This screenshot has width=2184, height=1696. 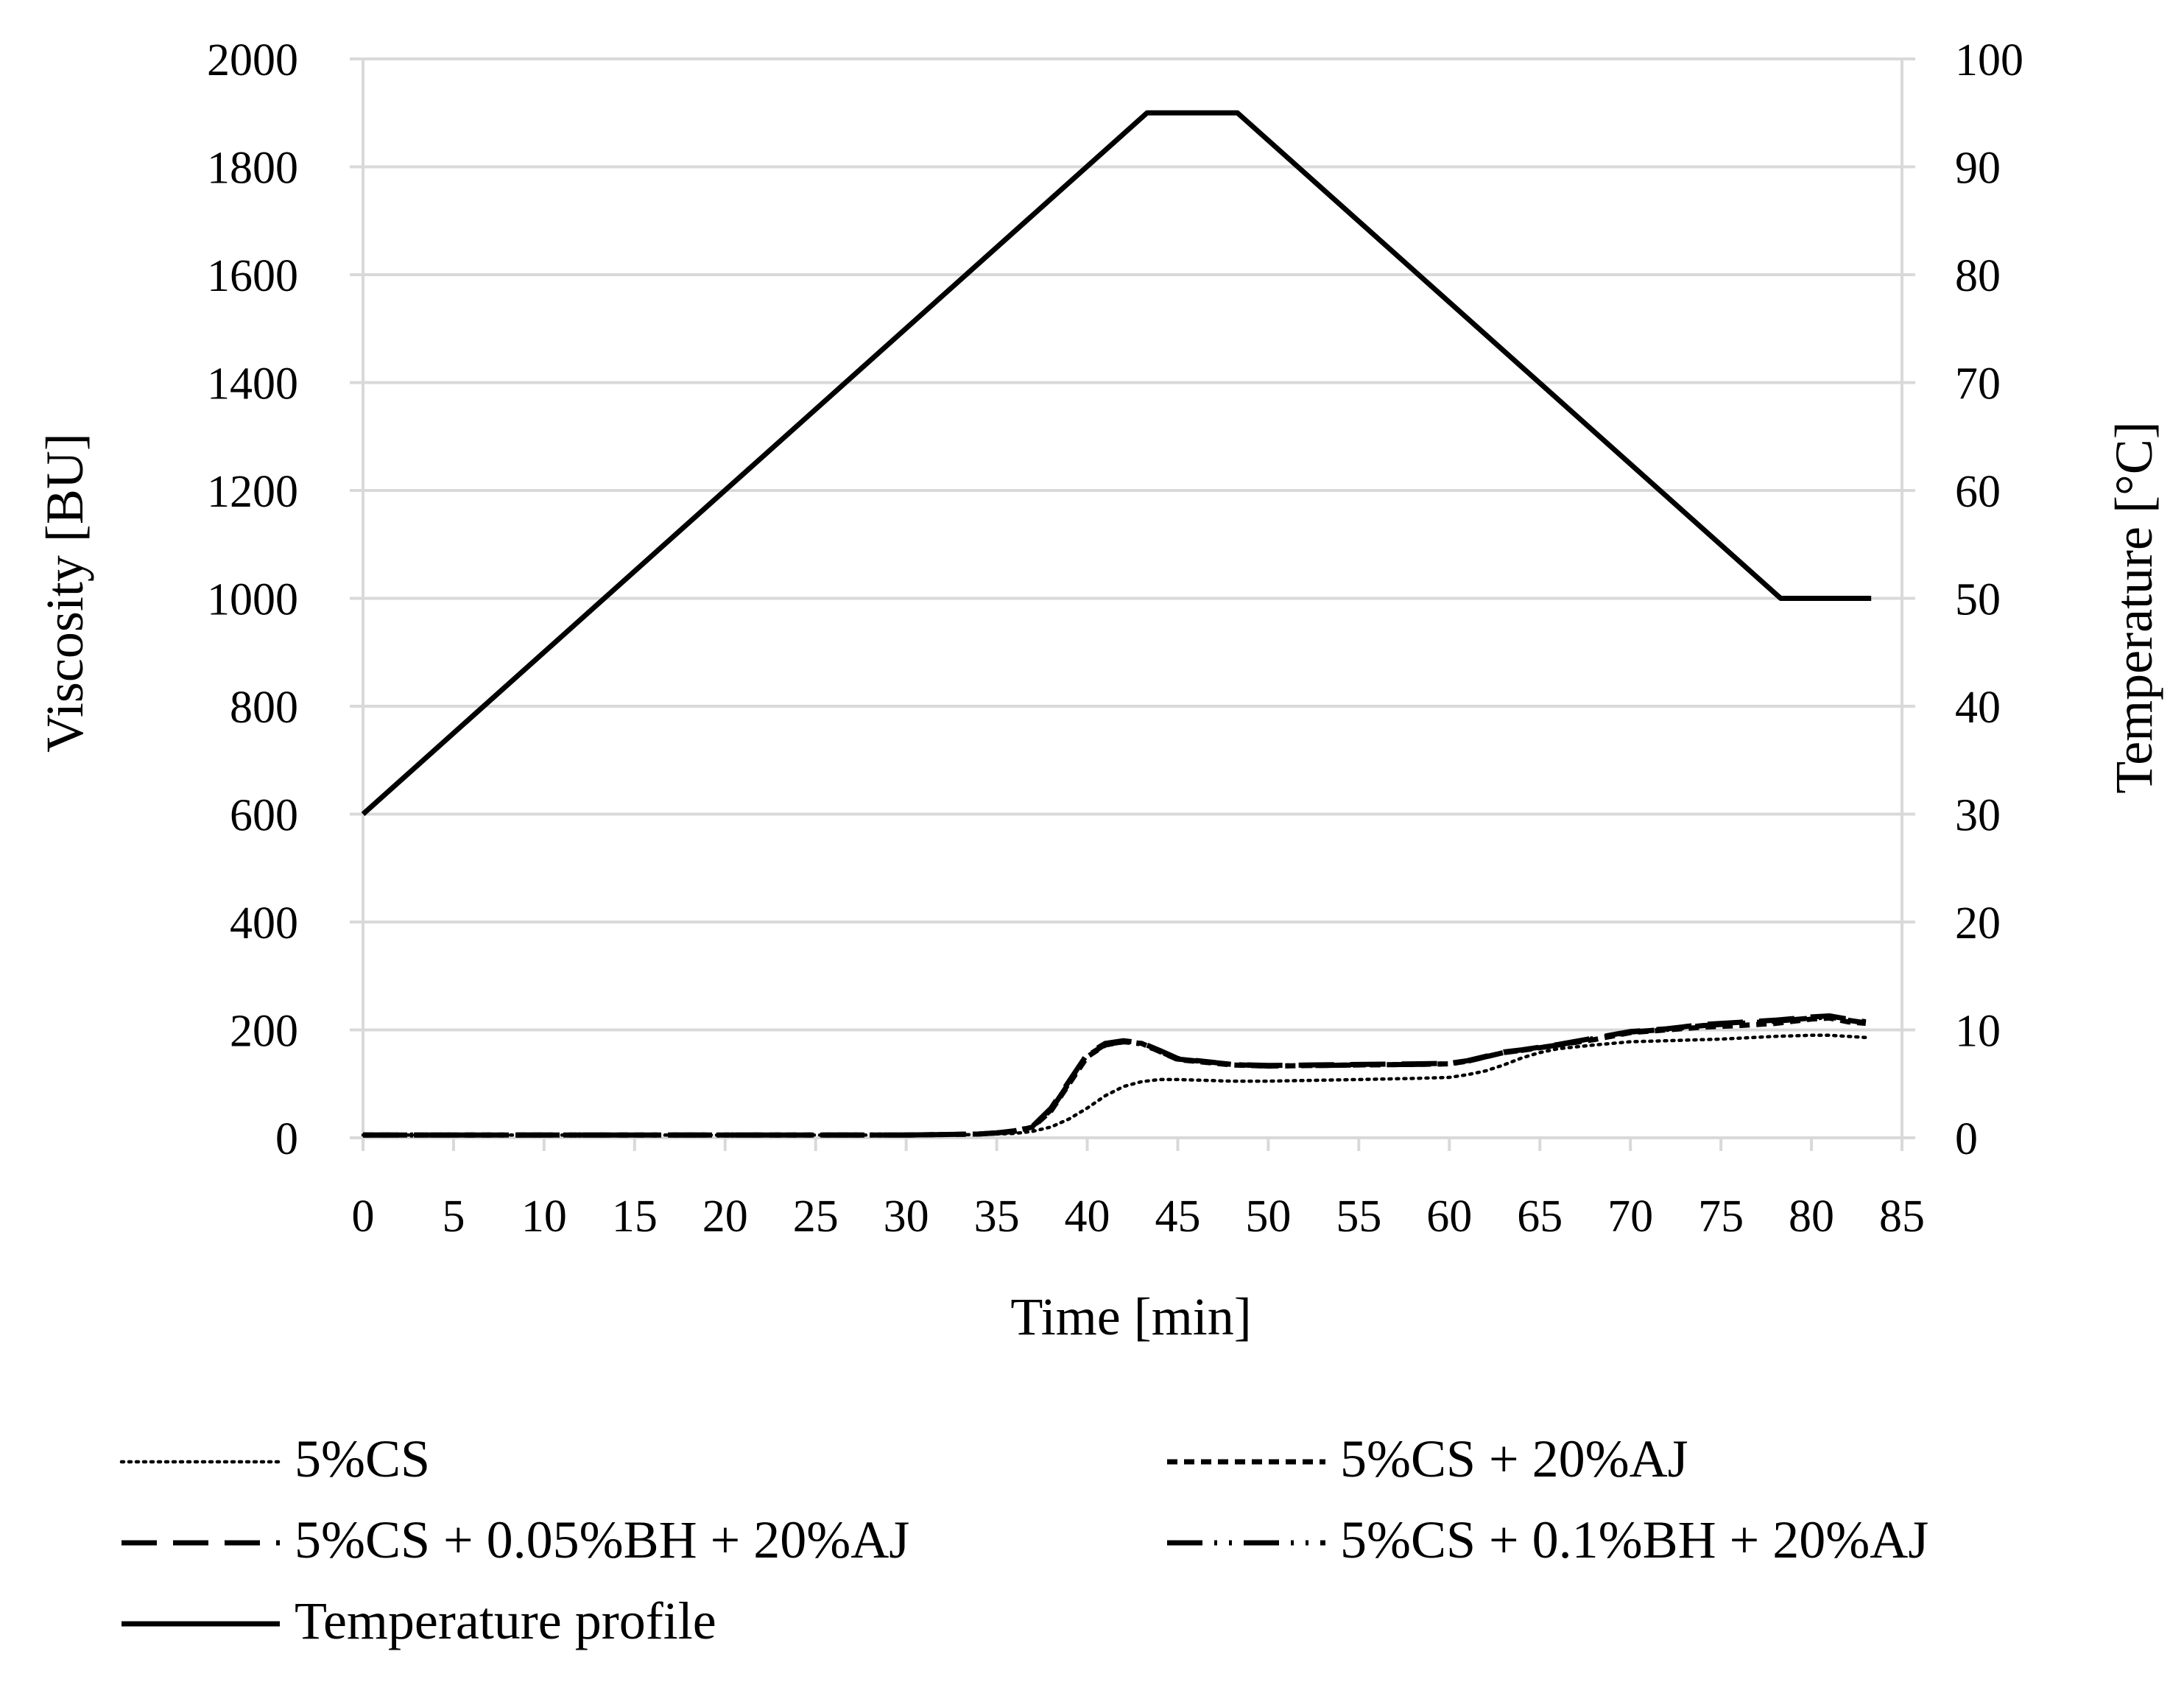 I want to click on y2-tick-label: 20, so click(x=1978, y=923).